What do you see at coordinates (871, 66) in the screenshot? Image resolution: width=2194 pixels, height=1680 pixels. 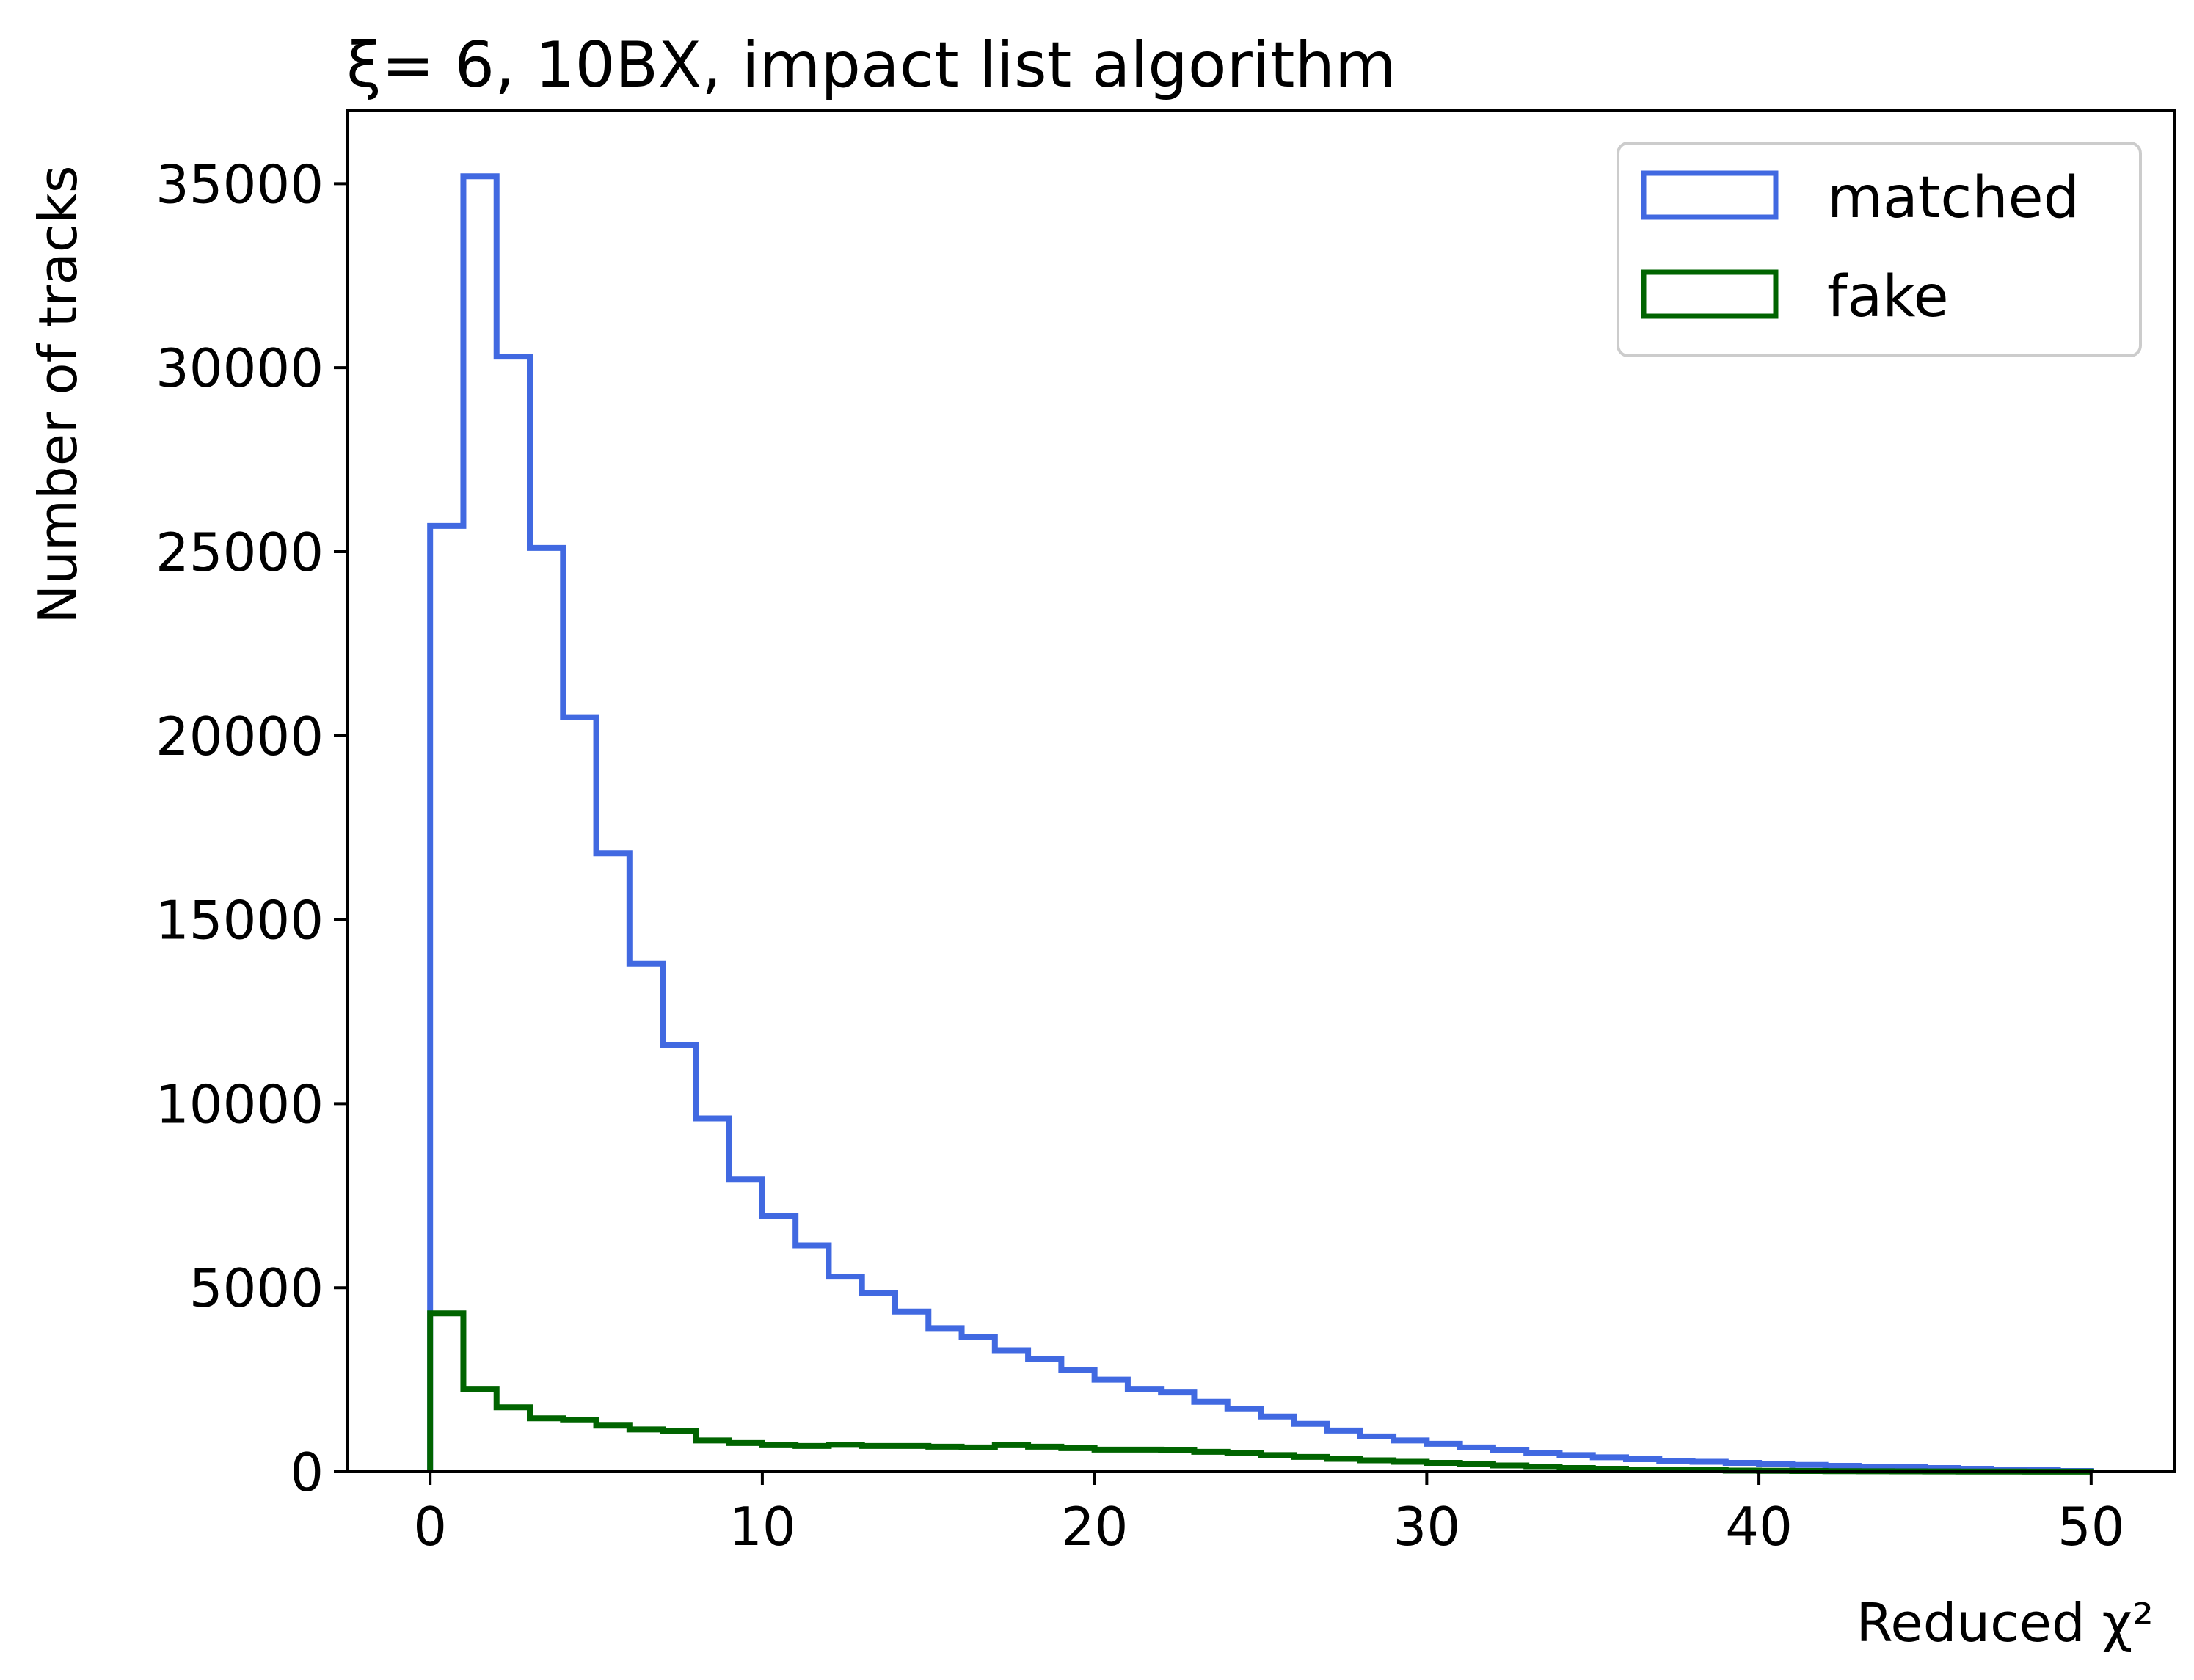 I see `chart-title: ξ= 6, 10BX, impact list algorithm` at bounding box center [871, 66].